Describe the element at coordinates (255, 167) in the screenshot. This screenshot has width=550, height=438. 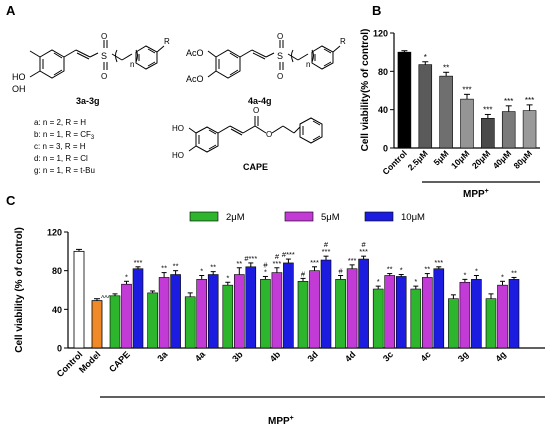
I see `compound-label-cape: CAPE` at that location.